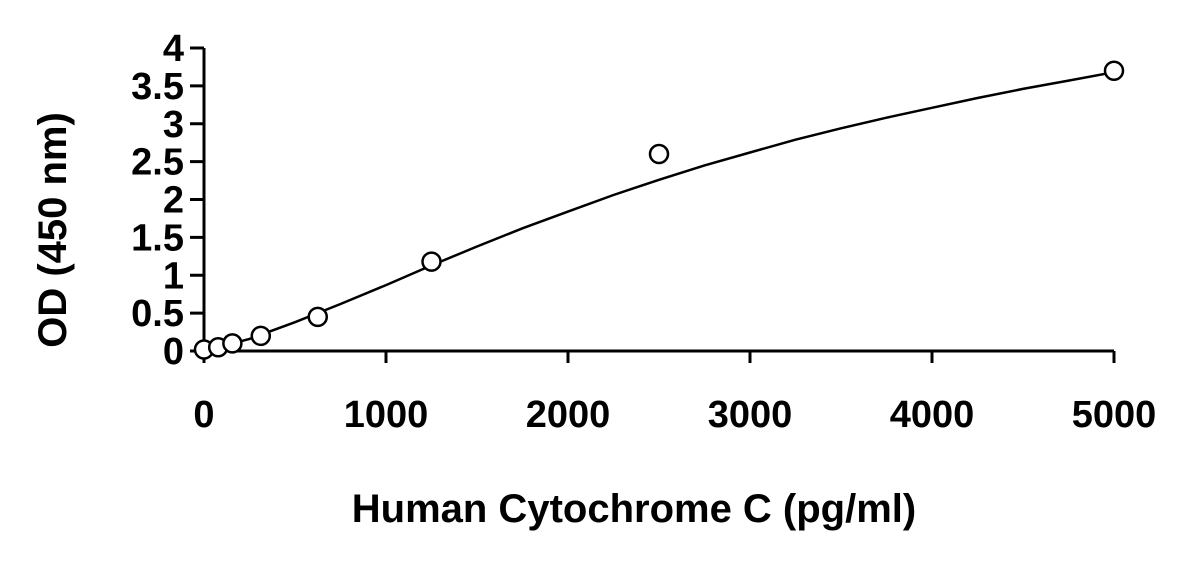 The width and height of the screenshot is (1187, 562). What do you see at coordinates (568, 415) in the screenshot?
I see `x-tick-label: 2000` at bounding box center [568, 415].